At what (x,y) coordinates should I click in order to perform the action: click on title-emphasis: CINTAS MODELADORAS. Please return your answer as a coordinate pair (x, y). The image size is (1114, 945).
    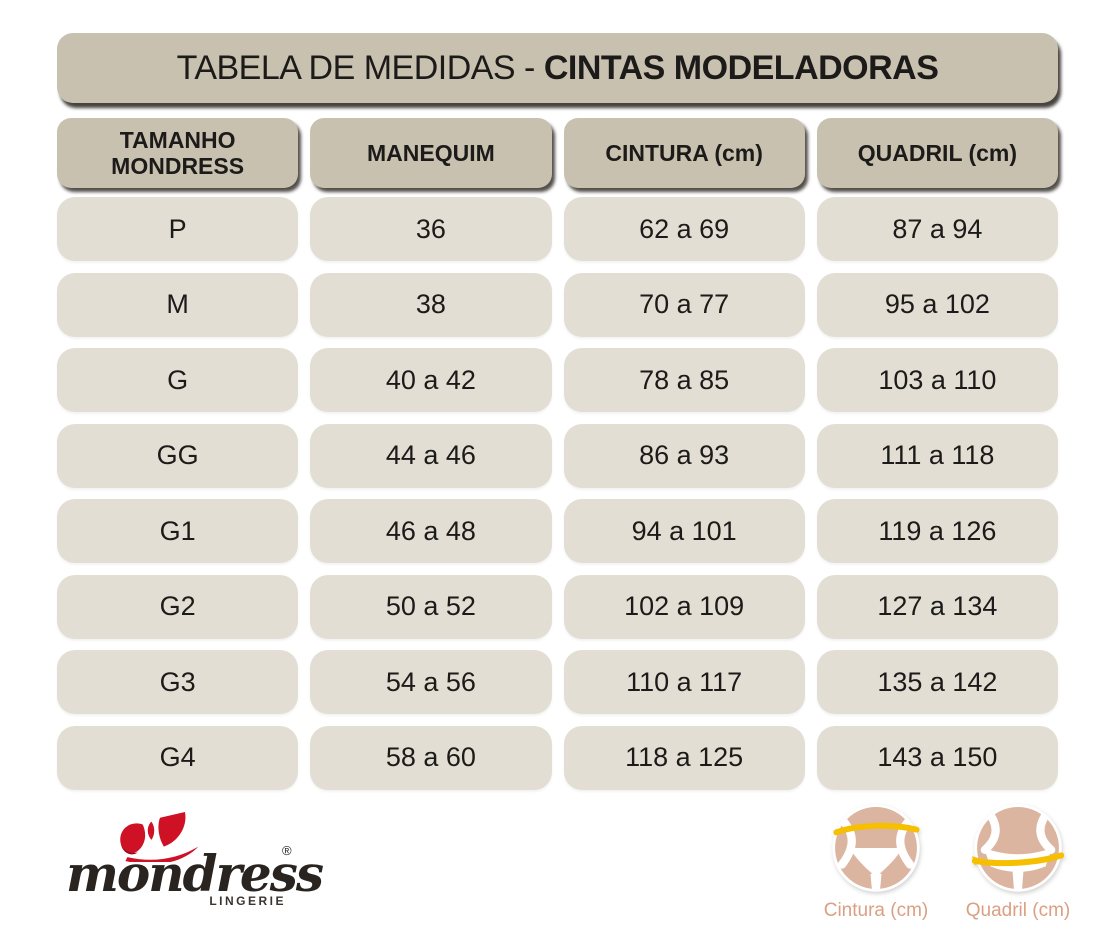
    Looking at the image, I should click on (741, 67).